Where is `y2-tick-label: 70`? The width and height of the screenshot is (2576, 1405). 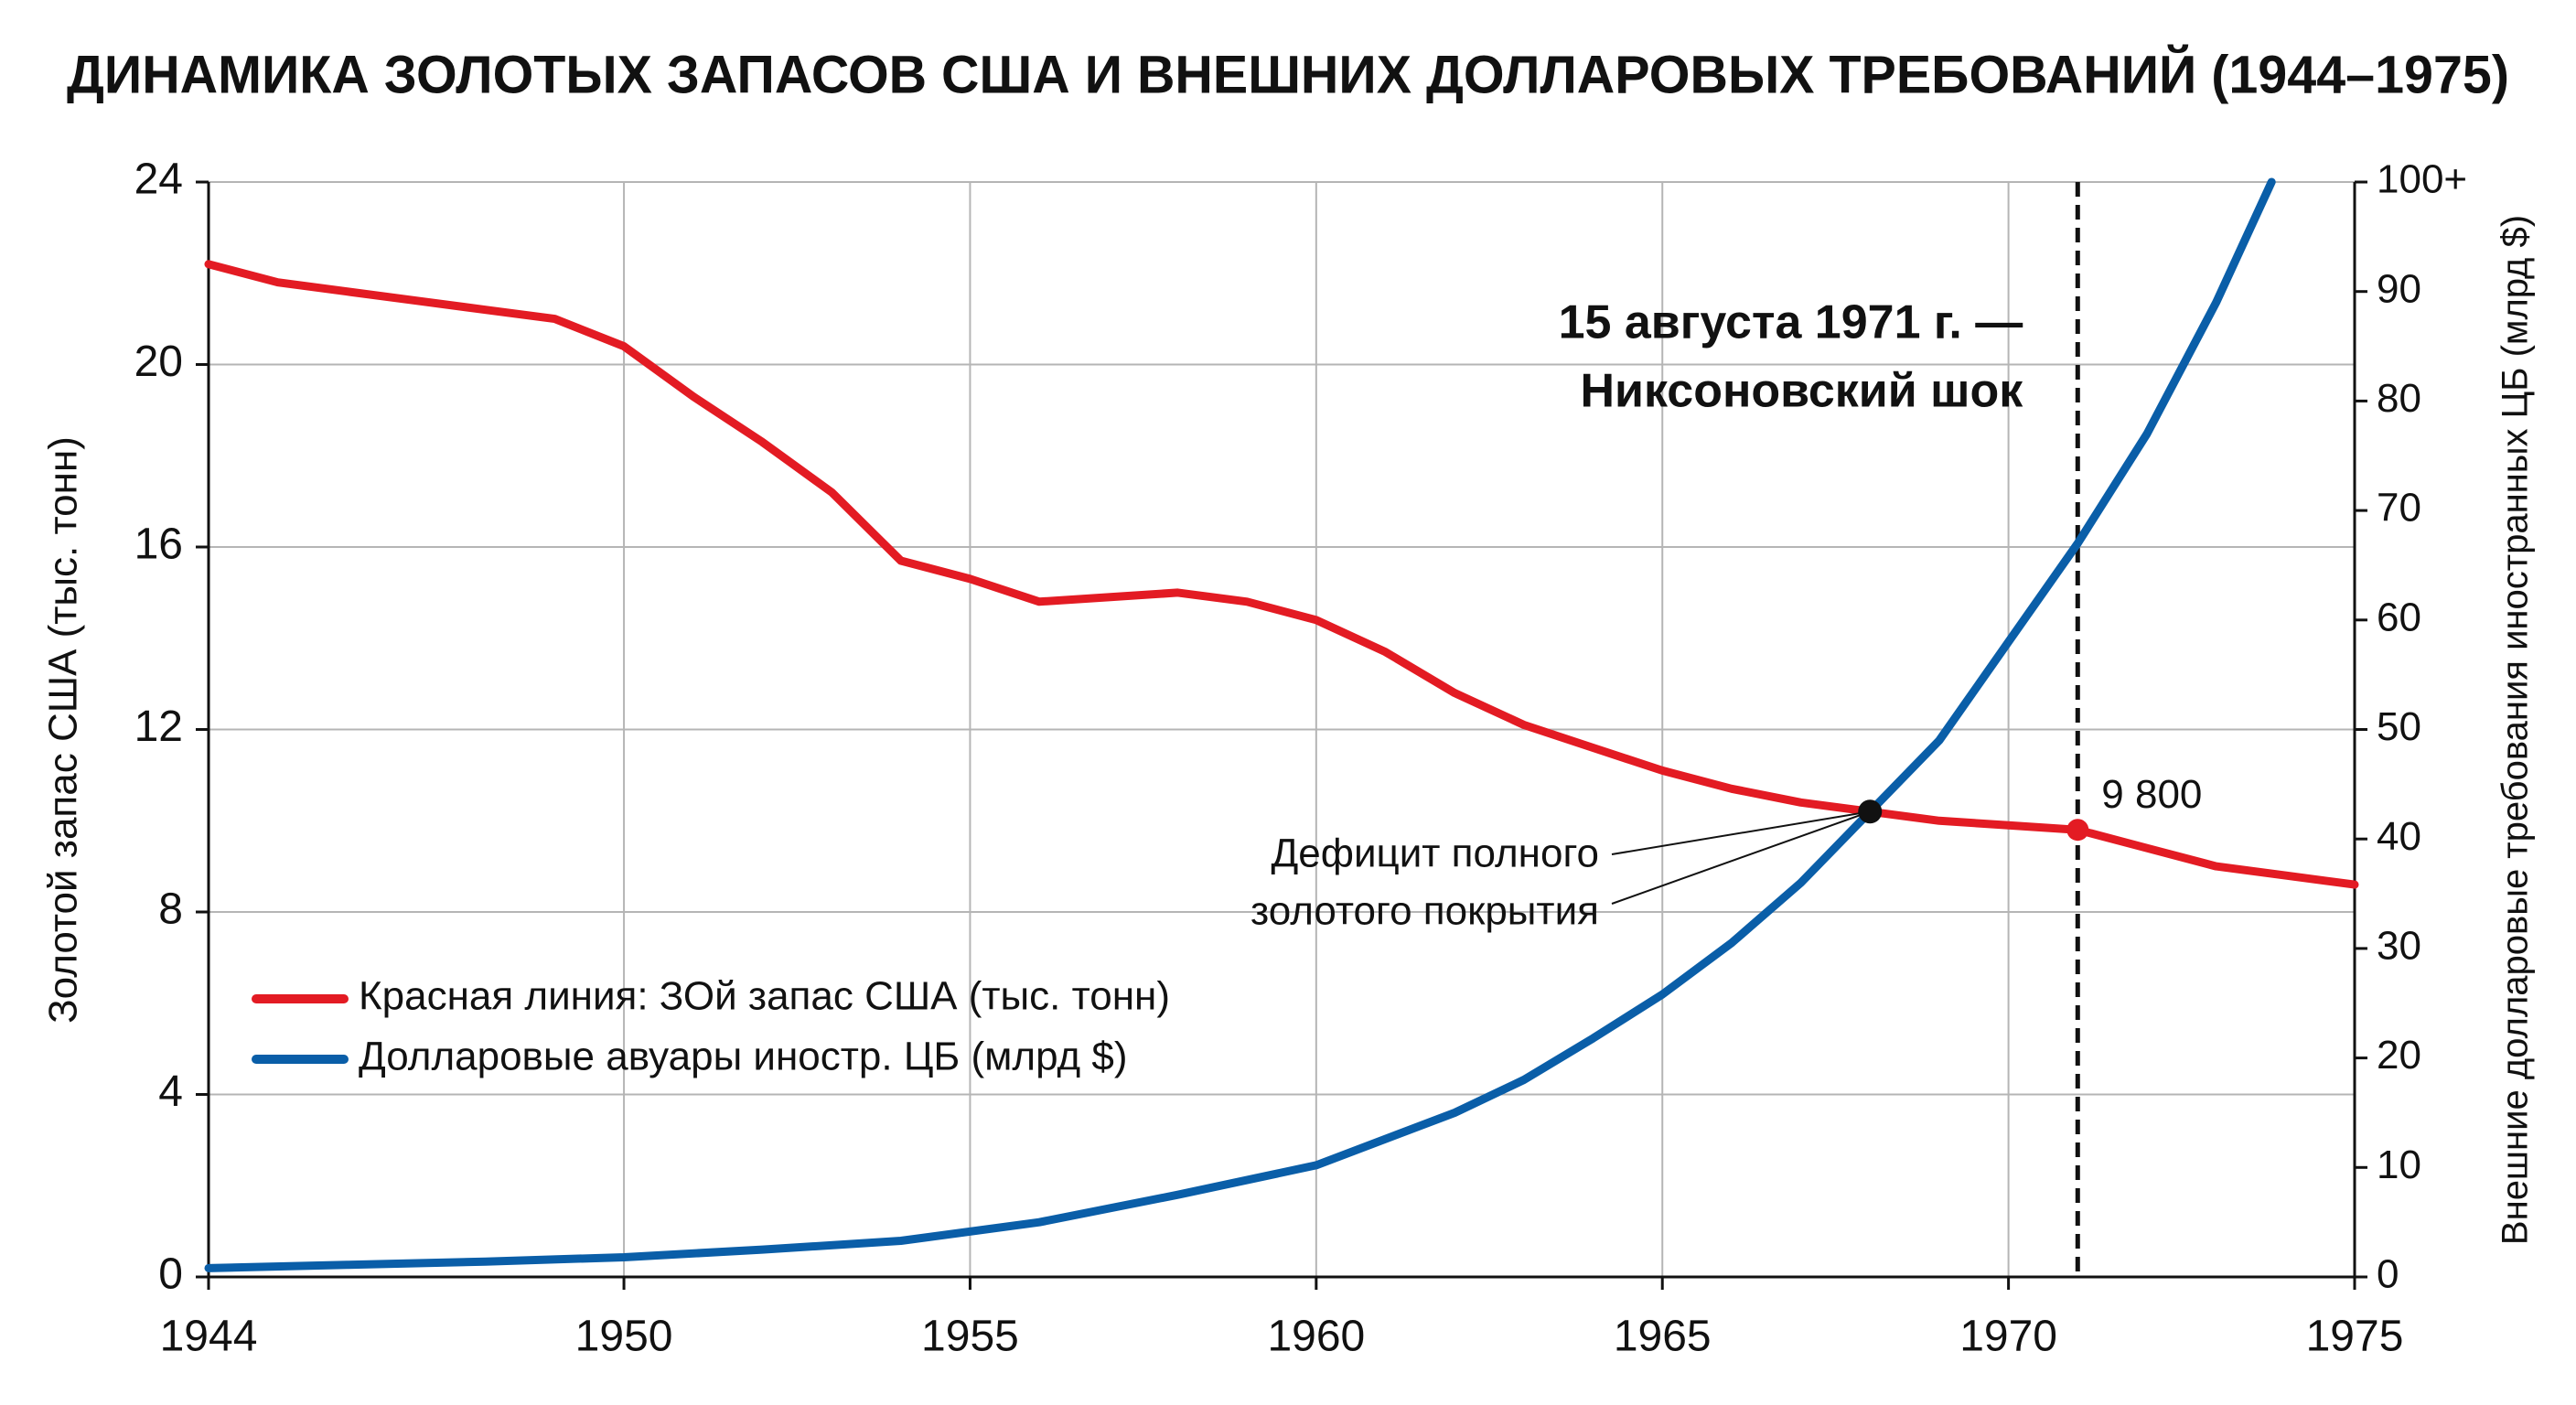 y2-tick-label: 70 is located at coordinates (2399, 509).